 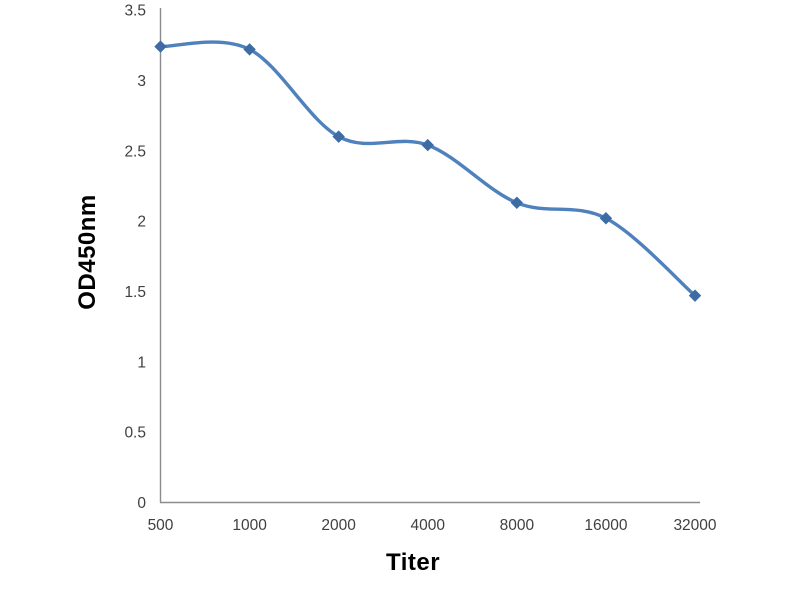 What do you see at coordinates (135, 11) in the screenshot?
I see `y-tick-label: 3.5` at bounding box center [135, 11].